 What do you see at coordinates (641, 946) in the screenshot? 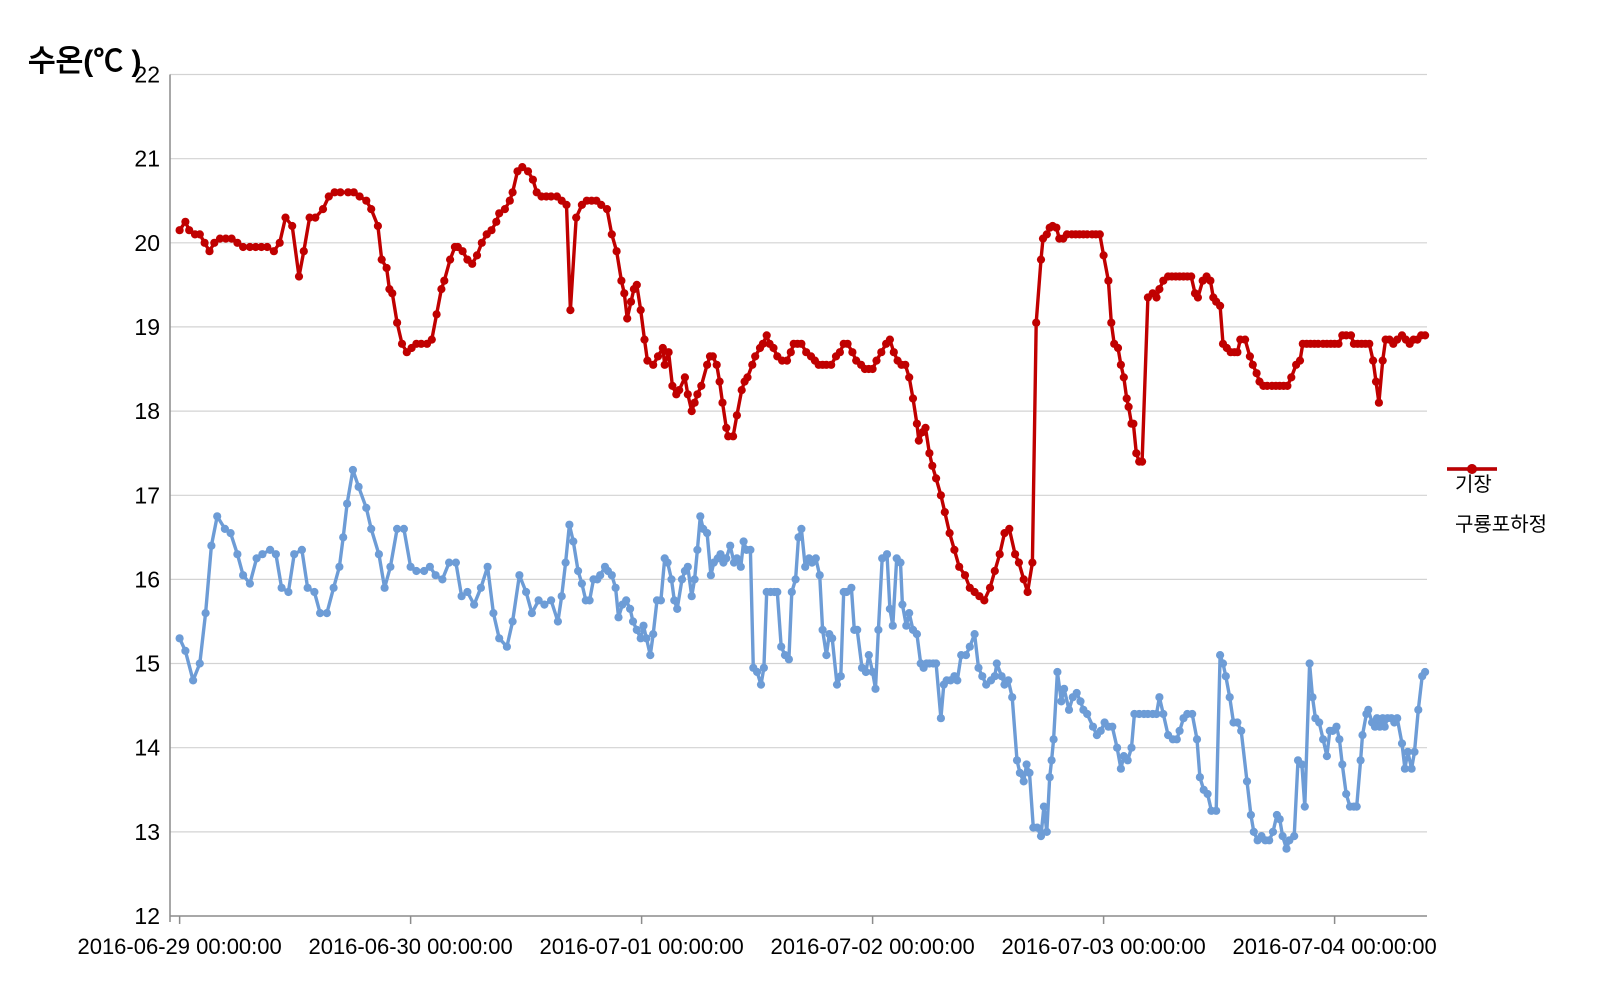
I see `x-tick-label: 2016-07-01 00:00:00` at bounding box center [641, 946].